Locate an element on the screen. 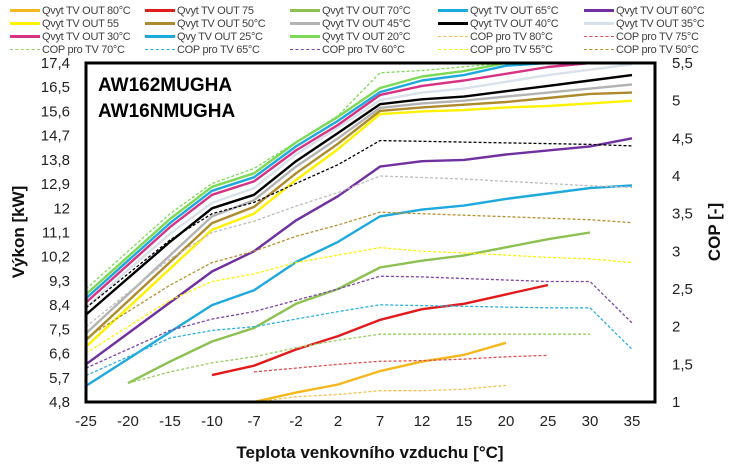 The image size is (734, 471). x-tick-label: 15 is located at coordinates (464, 421).